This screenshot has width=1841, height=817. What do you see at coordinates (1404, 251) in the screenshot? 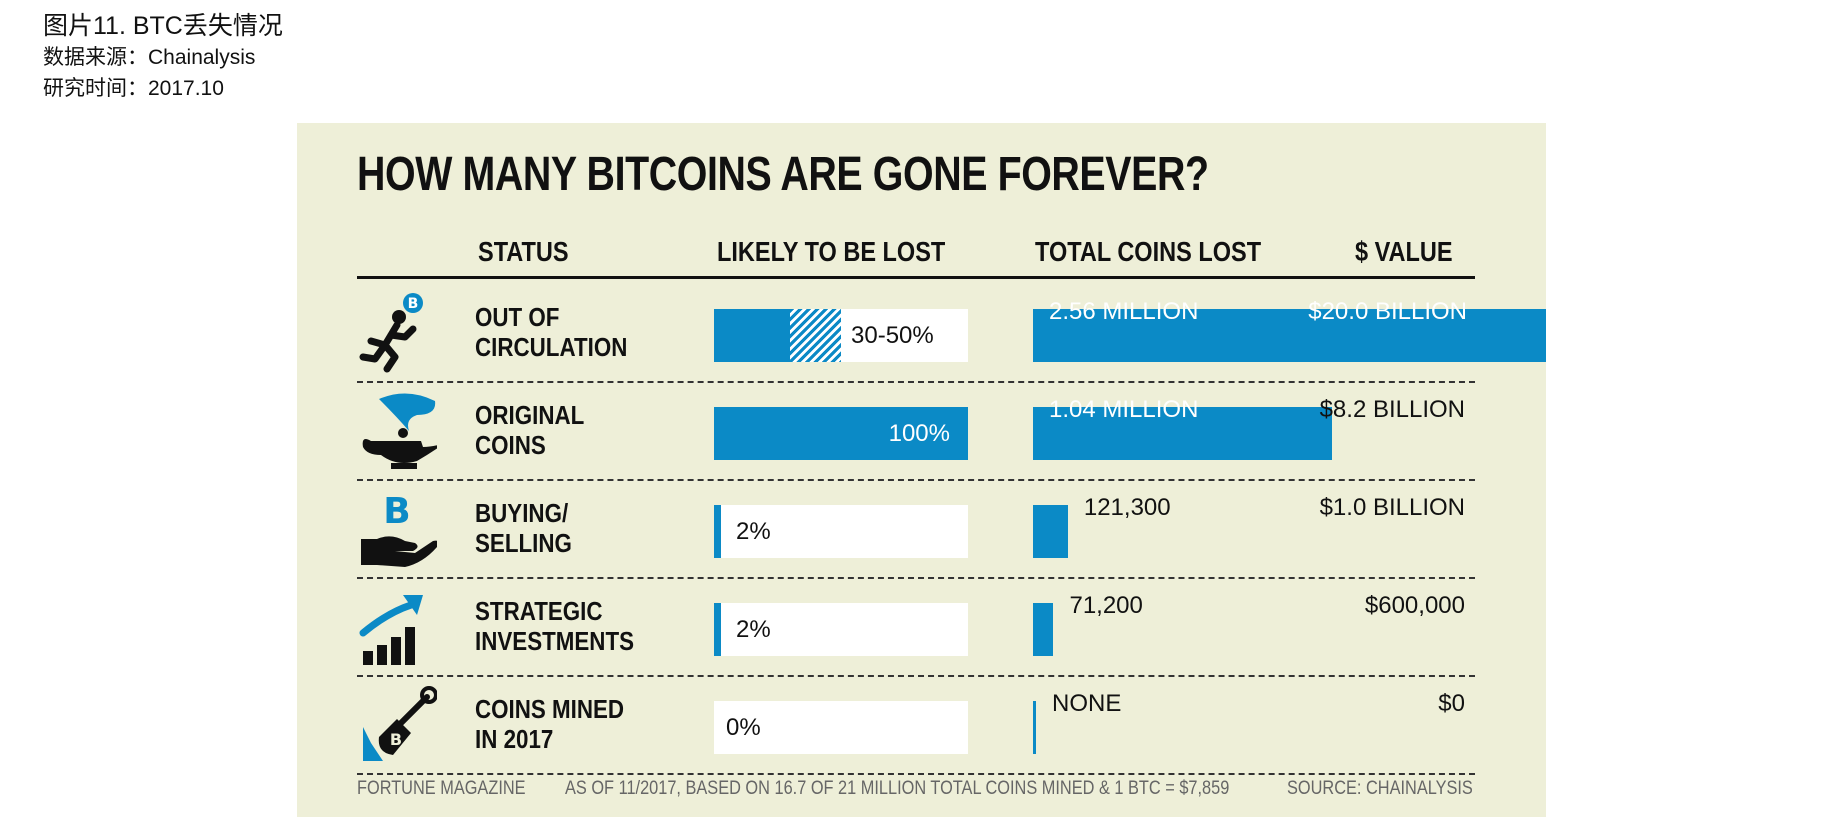
I see `column-header-dollar-value: $ VALUE` at bounding box center [1404, 251].